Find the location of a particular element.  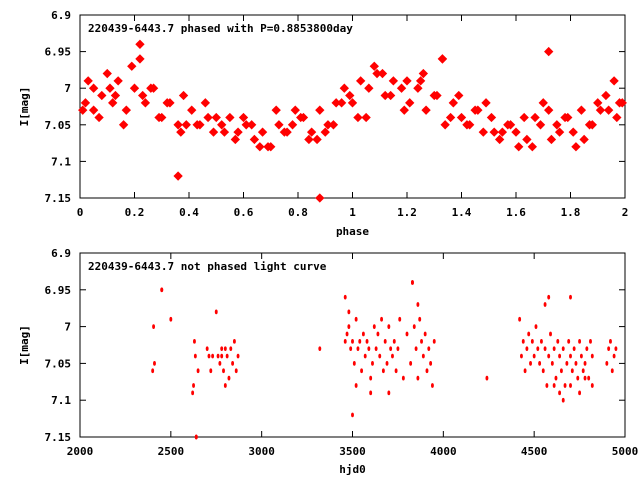

x-tick-label: 2500 is located at coordinates (171, 451).